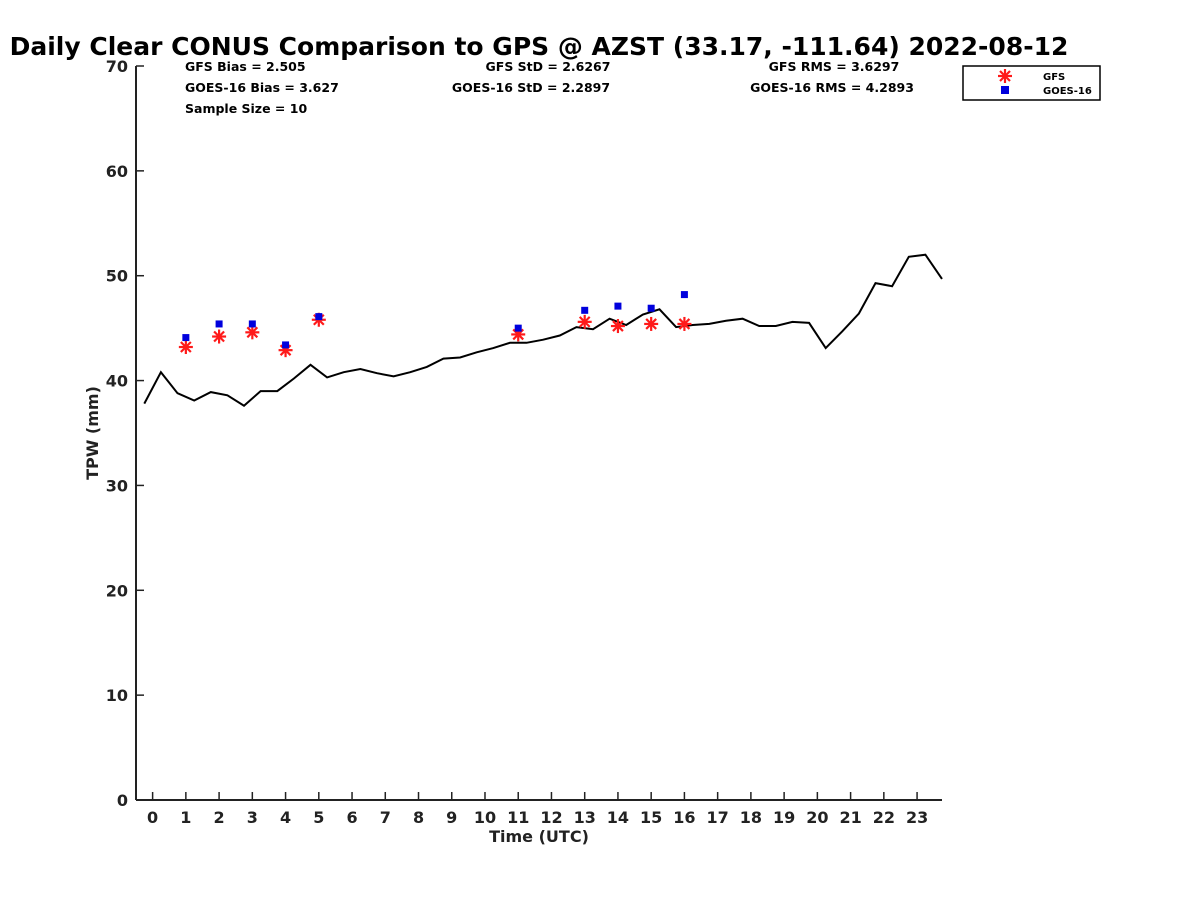 This screenshot has width=1200, height=900. What do you see at coordinates (834, 66) in the screenshot?
I see `stat-gfs-rms: GFS RMS = 3.6297` at bounding box center [834, 66].